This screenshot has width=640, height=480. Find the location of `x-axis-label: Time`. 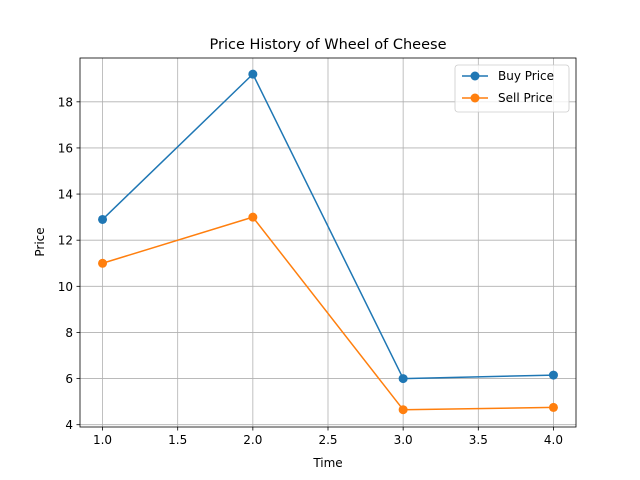

x-axis-label: Time is located at coordinates (327, 463).